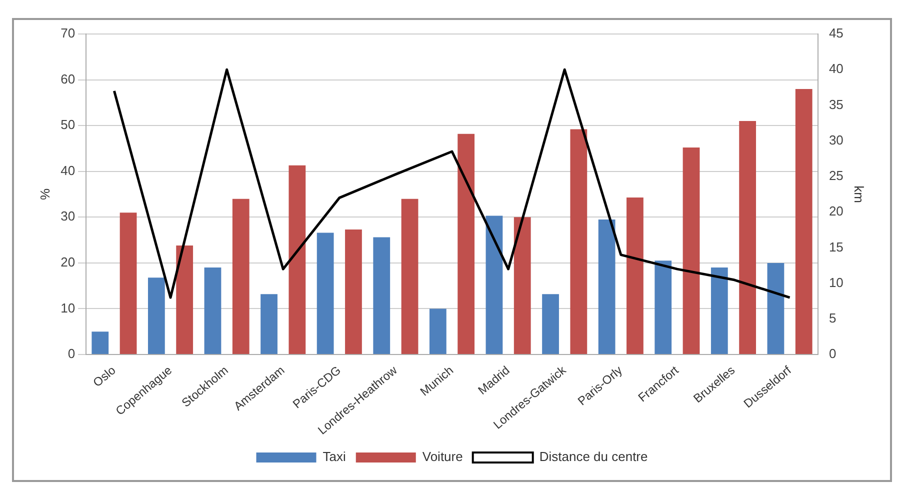  I want to click on y2-tick-label: 25, so click(836, 176).